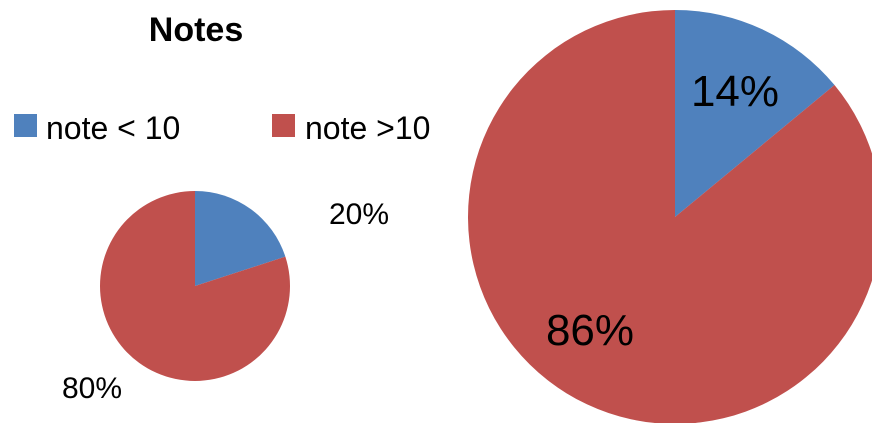 The image size is (872, 423). I want to click on legend-label-note-lt-10: note < 10, so click(113, 128).